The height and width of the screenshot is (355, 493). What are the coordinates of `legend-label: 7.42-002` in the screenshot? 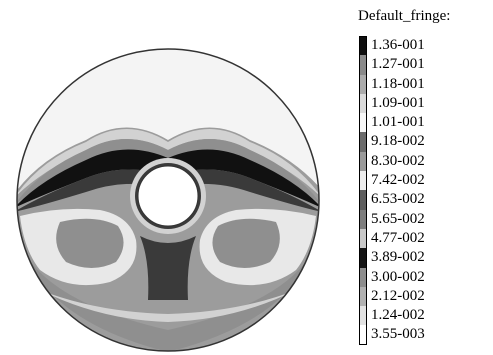 It's located at (398, 180).